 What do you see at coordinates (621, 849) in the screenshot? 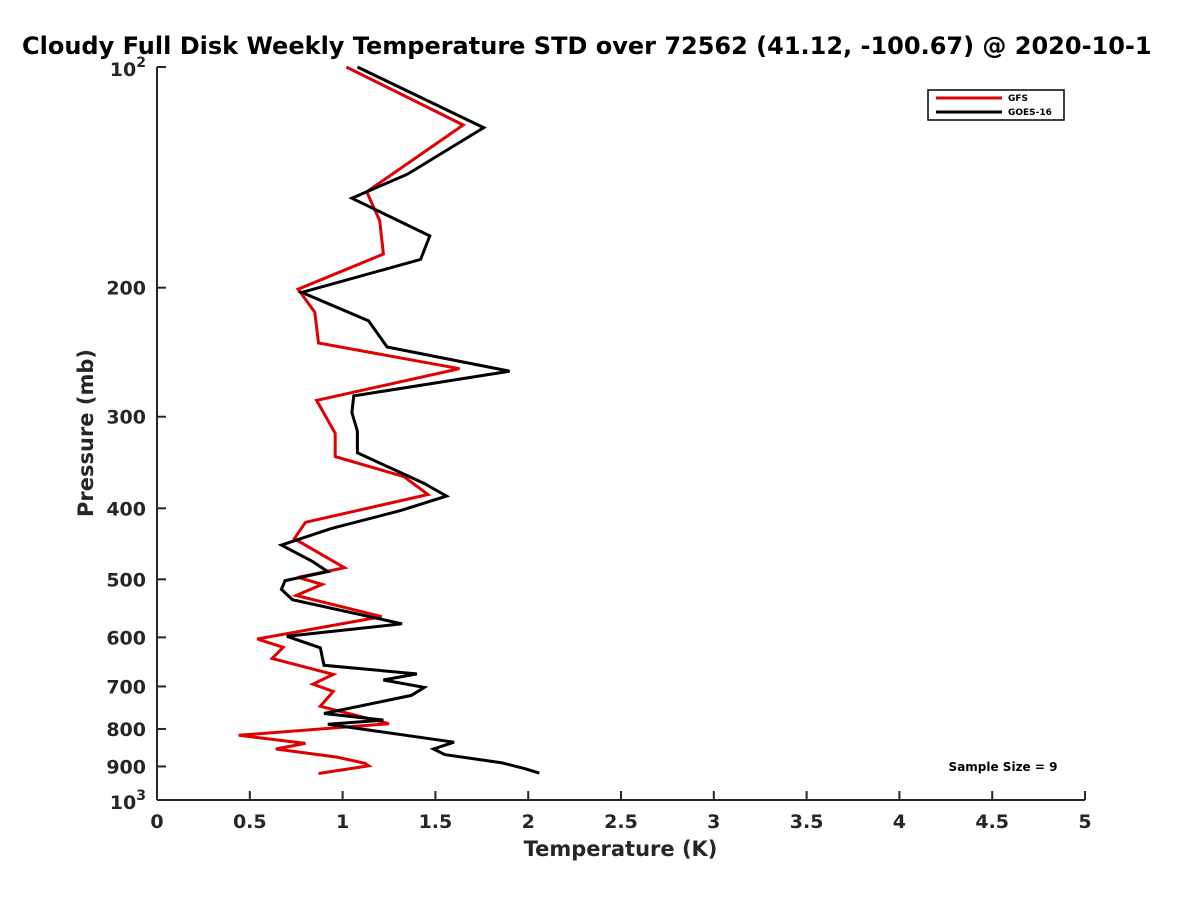
I see `x-axis-label: Temperature (K)` at bounding box center [621, 849].